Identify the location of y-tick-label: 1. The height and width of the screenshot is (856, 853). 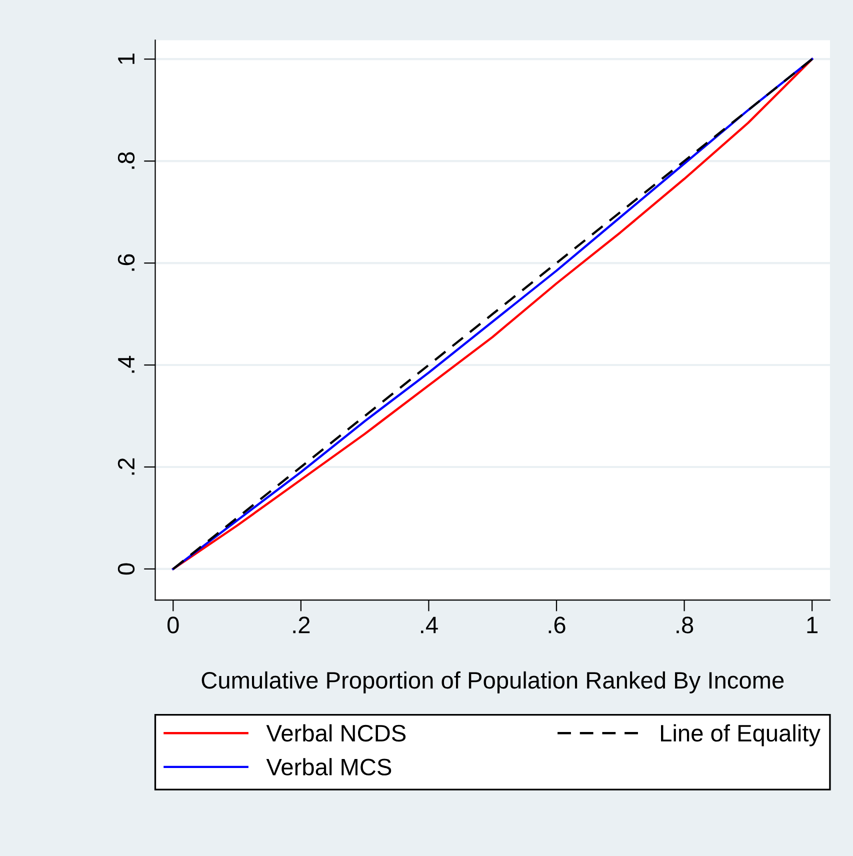
(126, 59).